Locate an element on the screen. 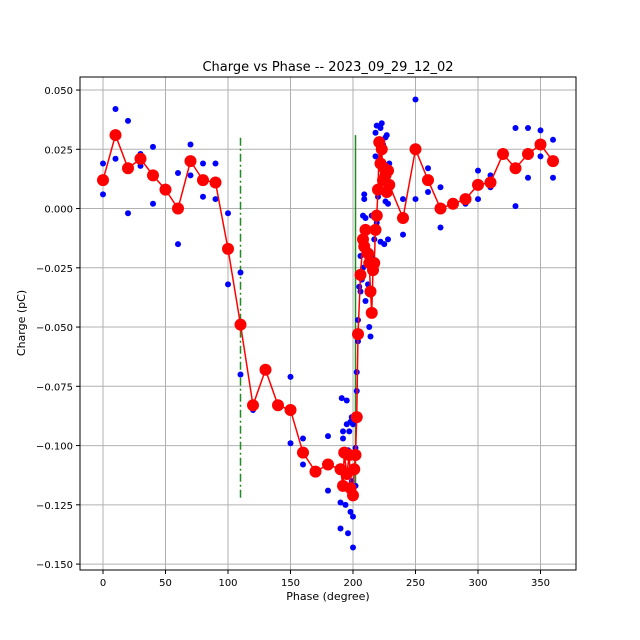 Image resolution: width=640 pixels, height=640 pixels. x-tick-label: 250 is located at coordinates (415, 583).